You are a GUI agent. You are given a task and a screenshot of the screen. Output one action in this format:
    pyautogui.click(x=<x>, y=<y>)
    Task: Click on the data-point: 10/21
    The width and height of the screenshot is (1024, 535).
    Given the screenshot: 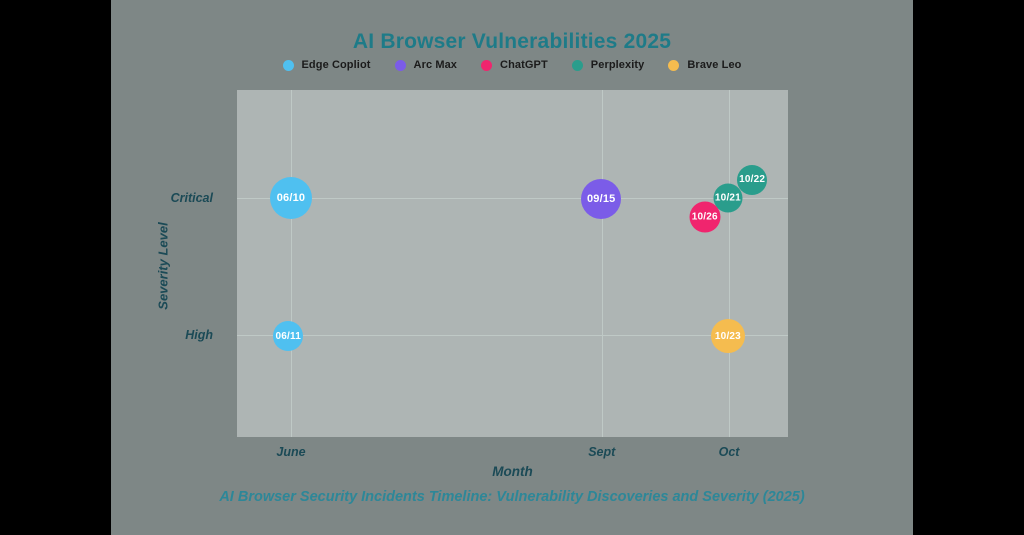 What is the action you would take?
    pyautogui.click(x=728, y=198)
    